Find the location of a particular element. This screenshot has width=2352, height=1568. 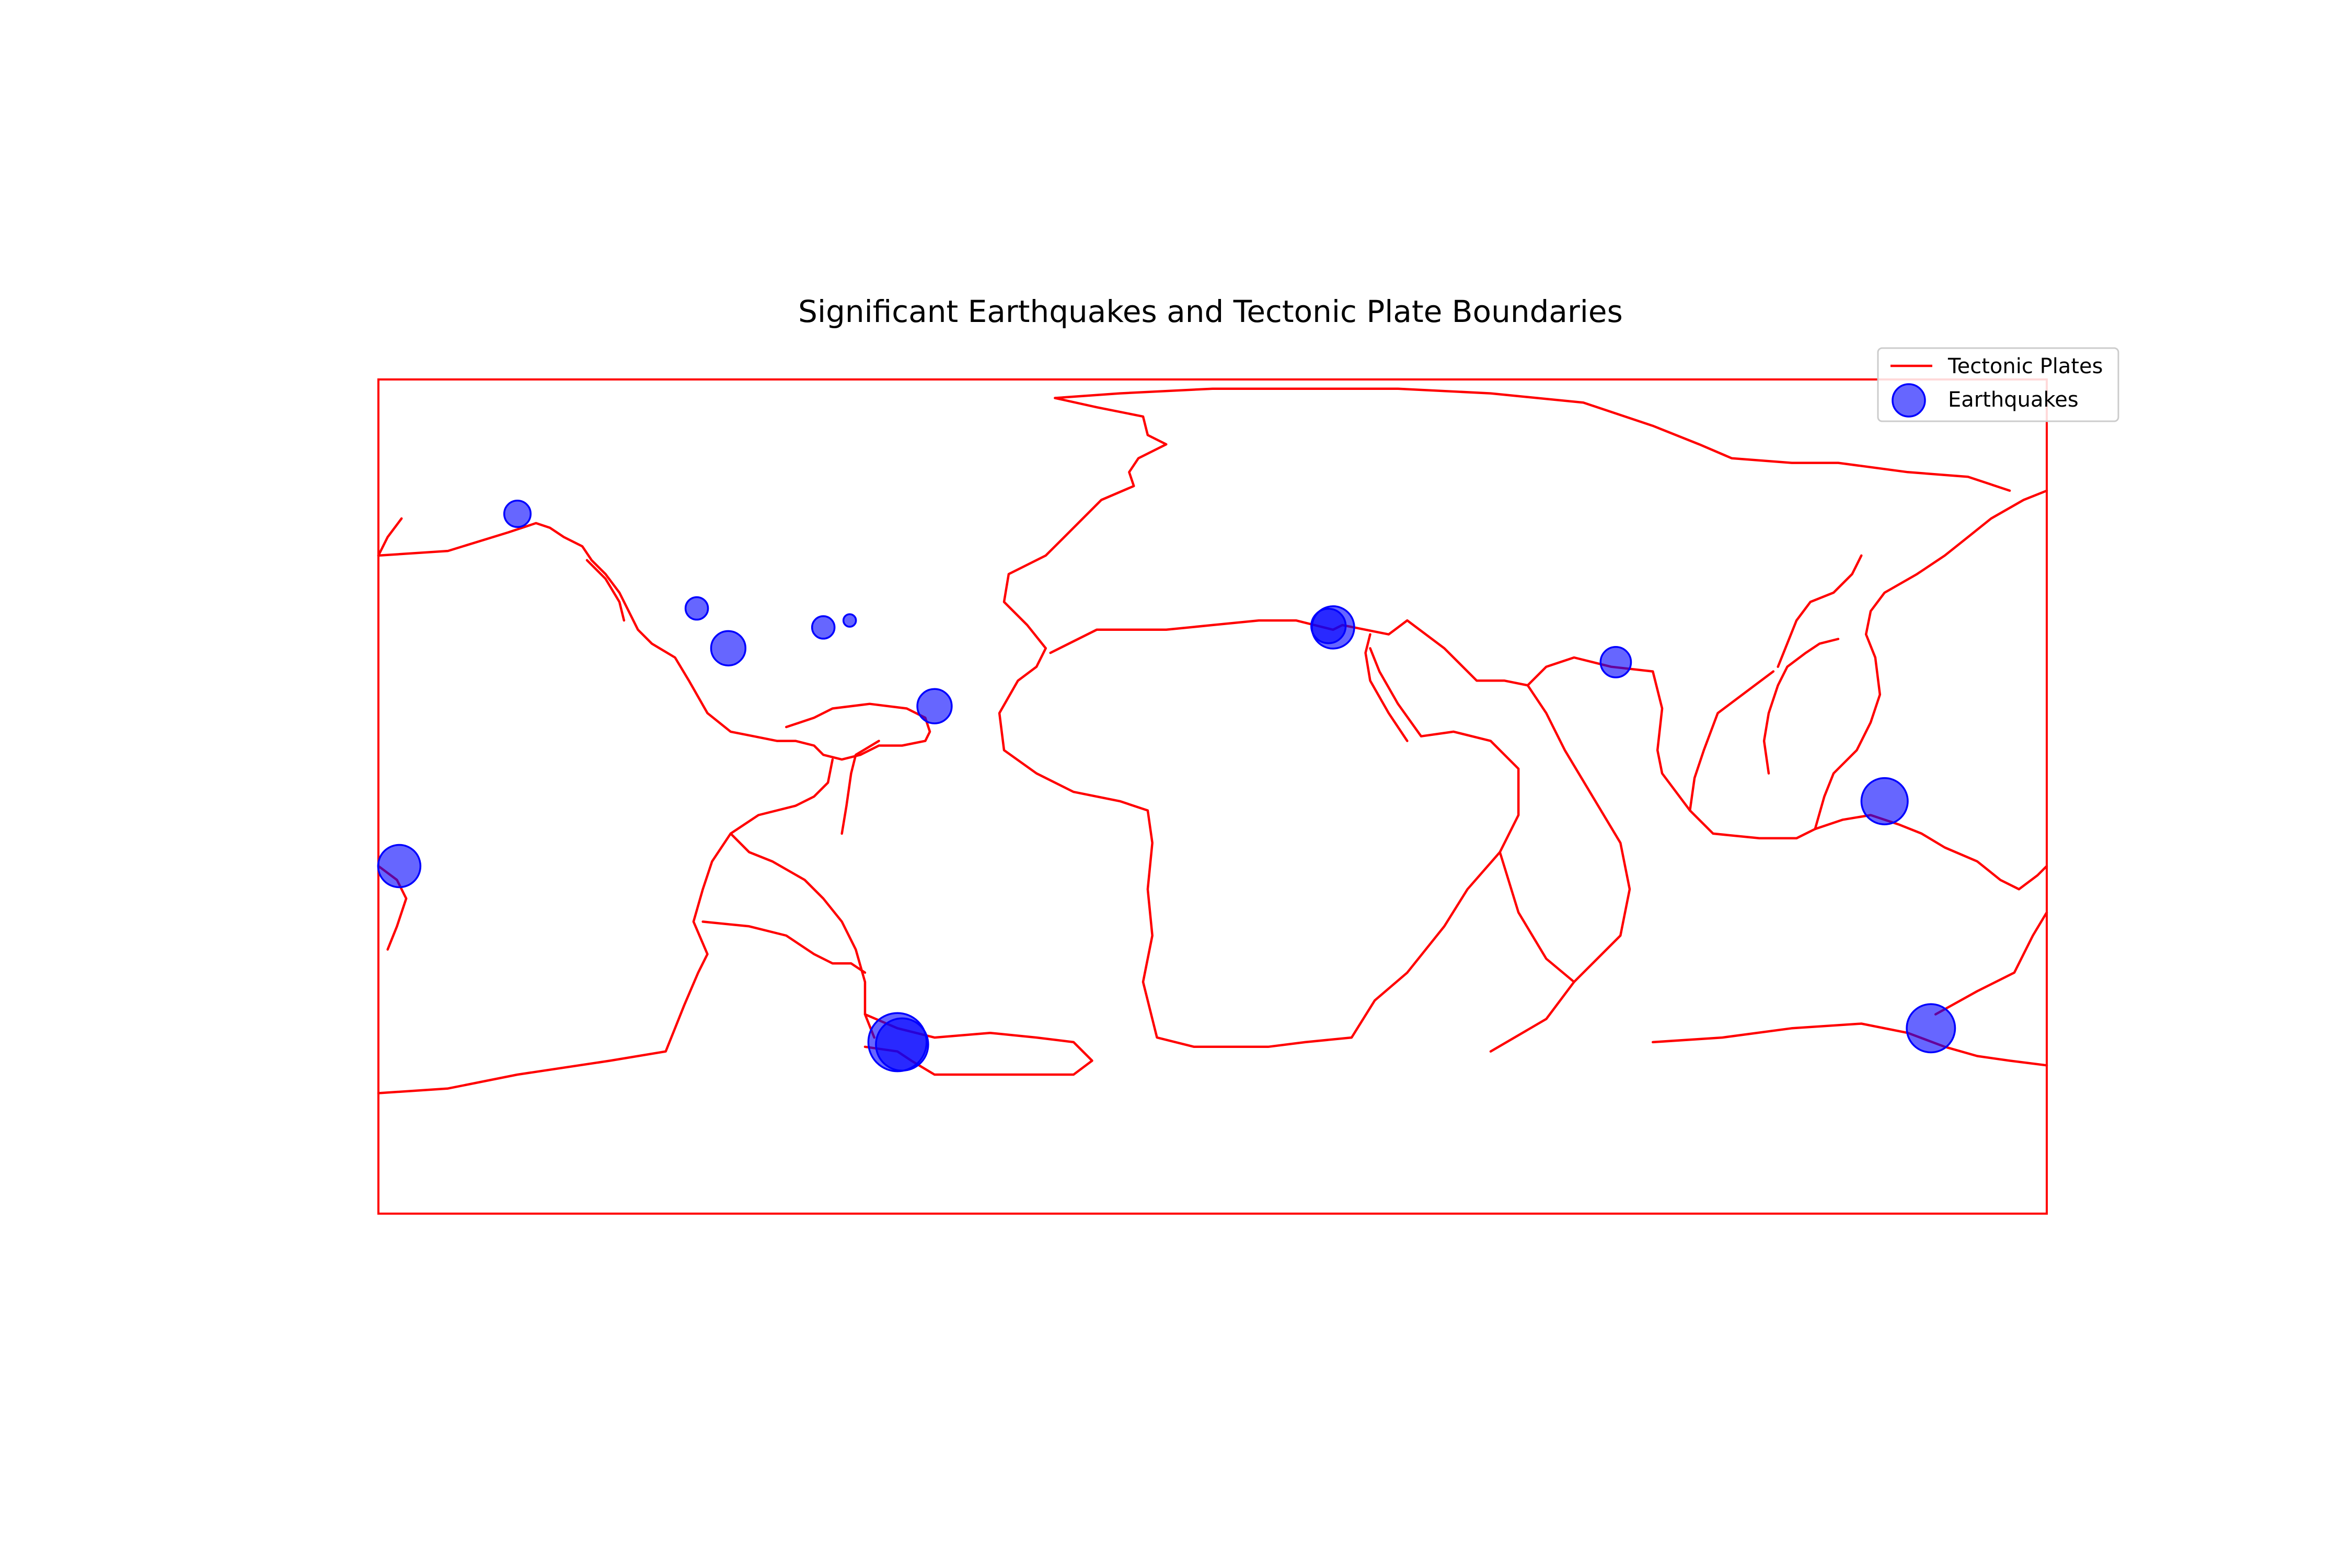

legend-earthquake-circle-icon is located at coordinates (1909, 400).